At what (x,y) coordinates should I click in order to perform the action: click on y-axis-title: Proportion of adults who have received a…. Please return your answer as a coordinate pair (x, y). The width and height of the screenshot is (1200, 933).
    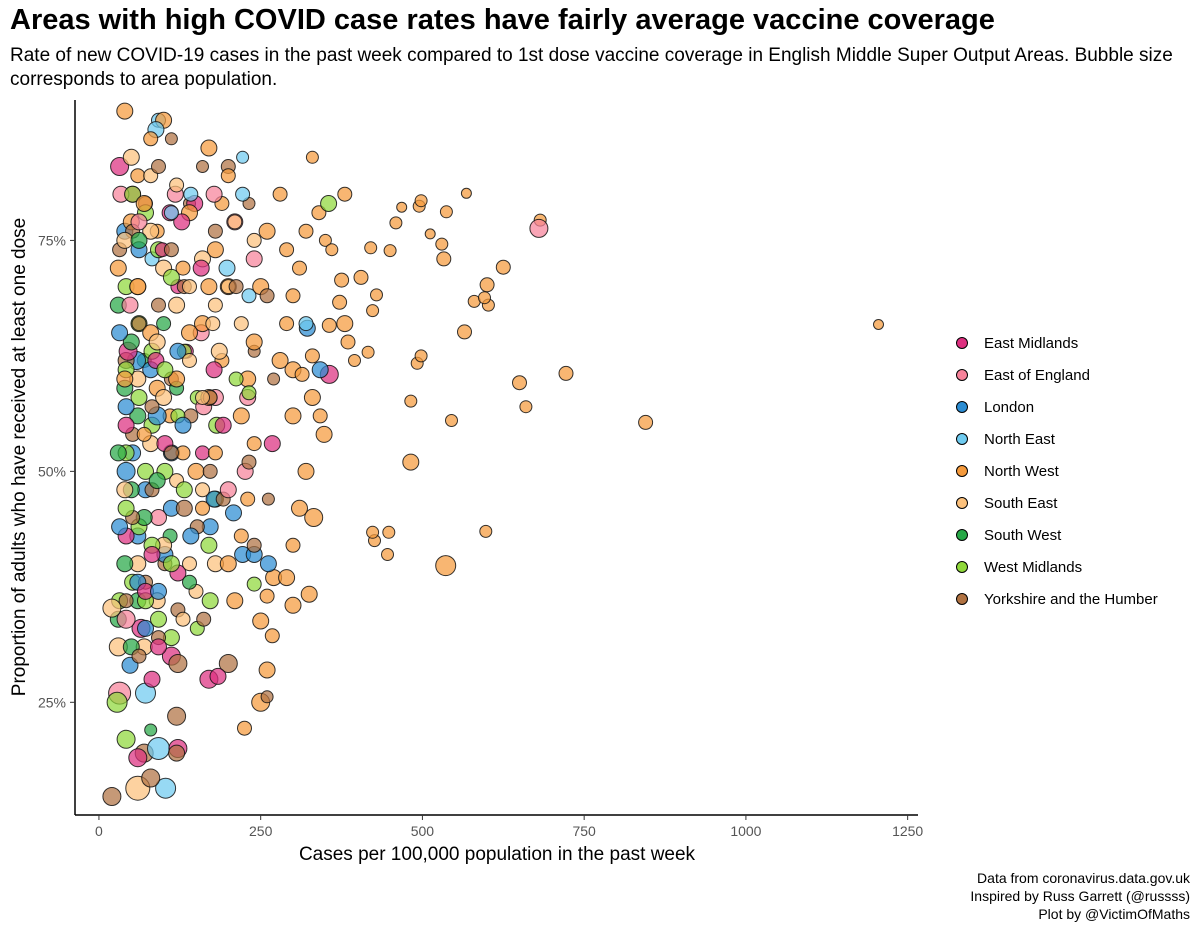
    Looking at the image, I should click on (19, 457).